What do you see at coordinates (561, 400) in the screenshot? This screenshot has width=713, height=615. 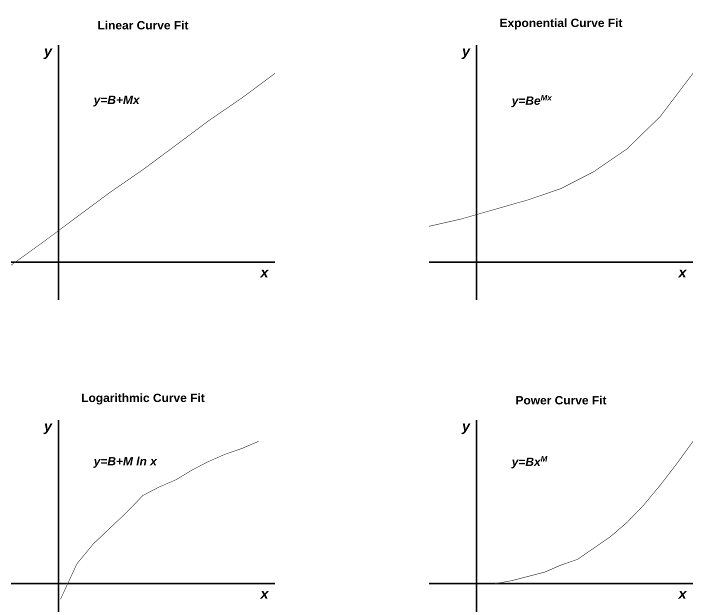 I see `chart-title: Power Curve Fit` at bounding box center [561, 400].